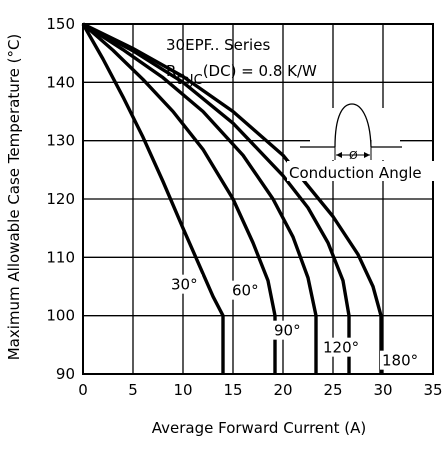 This screenshot has height=451, width=445. What do you see at coordinates (189, 80) in the screenshot?
I see `rth-subscript: thJC` at bounding box center [189, 80].